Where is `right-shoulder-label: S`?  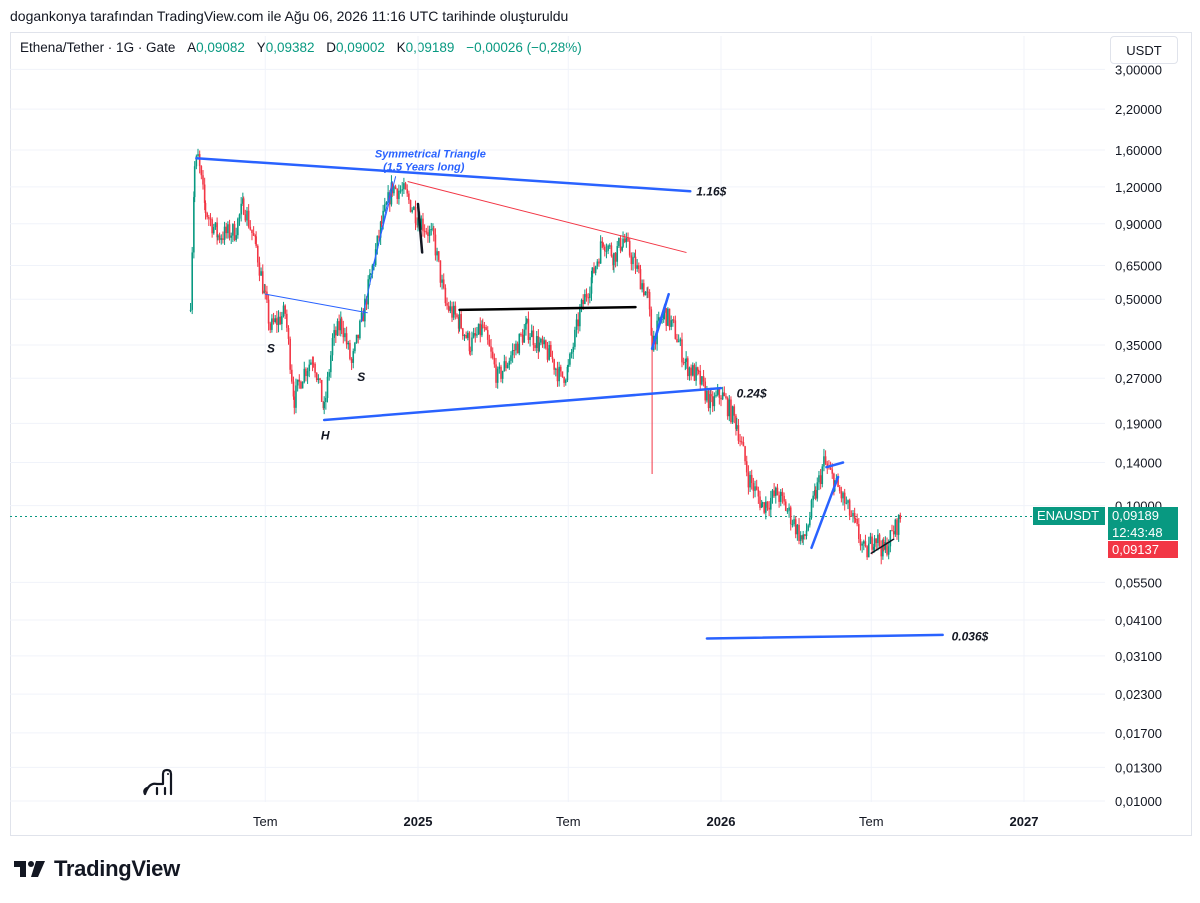 right-shoulder-label: S is located at coordinates (361, 377).